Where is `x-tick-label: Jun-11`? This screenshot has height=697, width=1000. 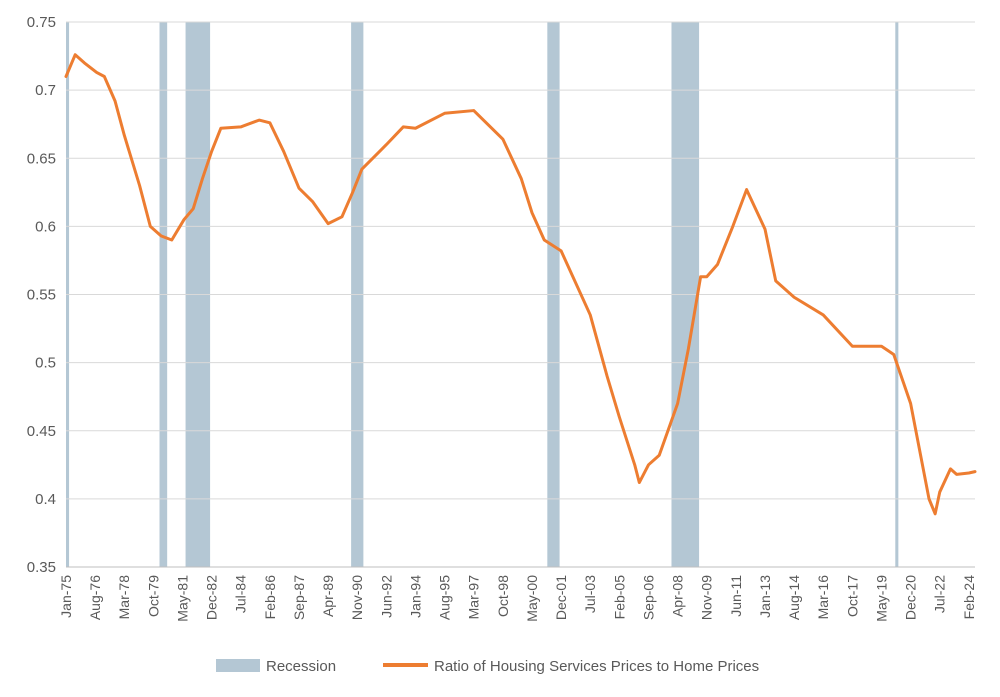 x-tick-label: Jun-11 is located at coordinates (736, 596).